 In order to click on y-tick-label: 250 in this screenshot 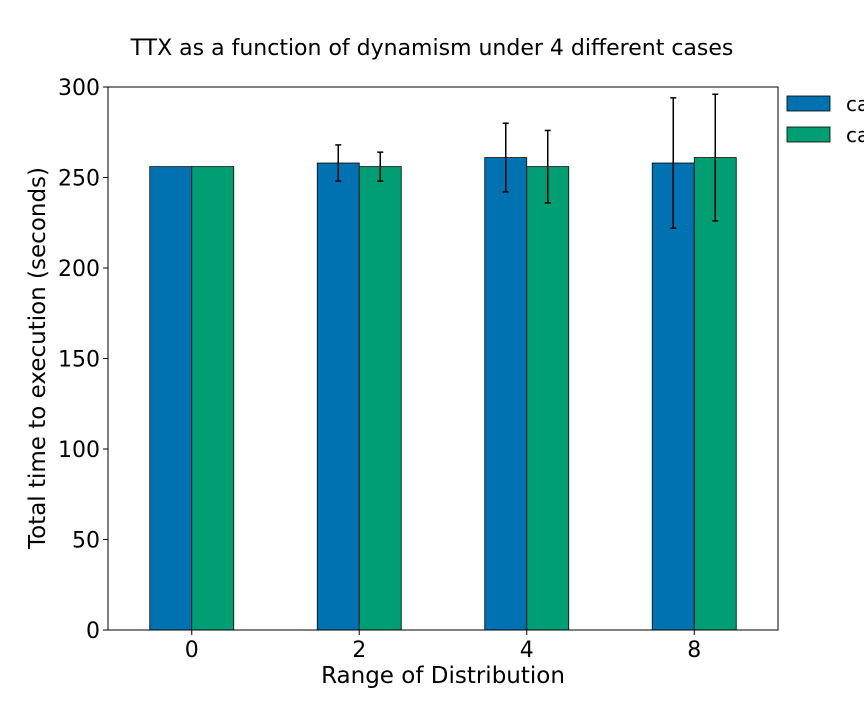, I will do `click(79, 179)`.